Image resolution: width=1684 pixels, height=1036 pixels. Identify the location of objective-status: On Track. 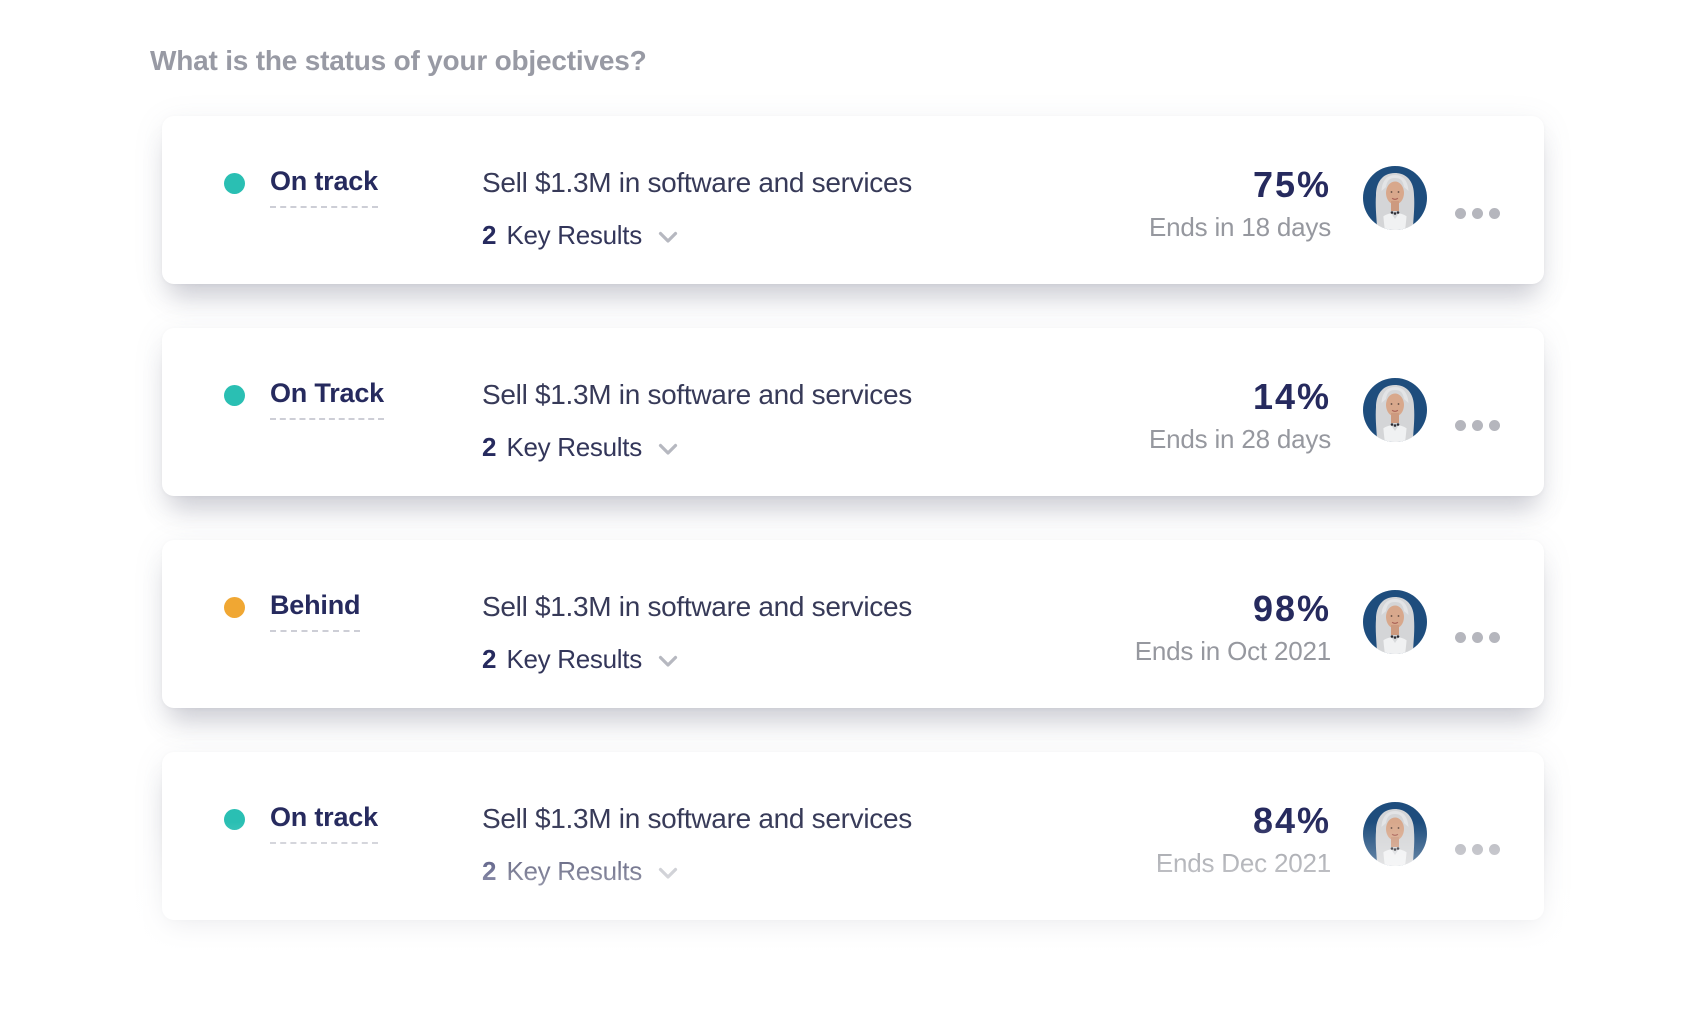
(327, 399).